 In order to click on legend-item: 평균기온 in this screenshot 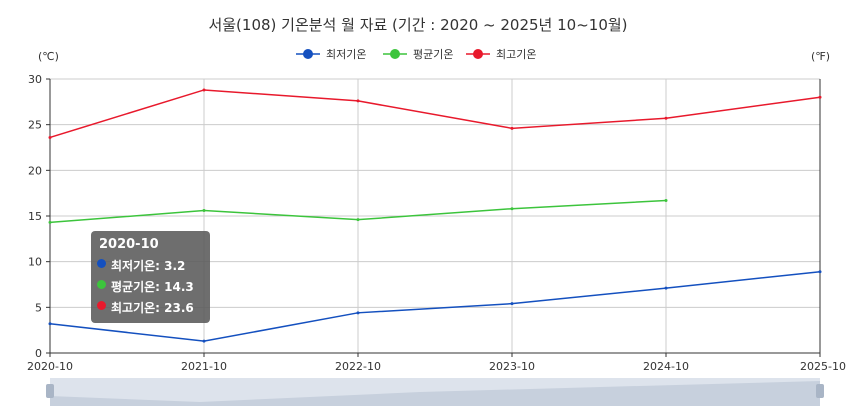, I will do `click(418, 54)`.